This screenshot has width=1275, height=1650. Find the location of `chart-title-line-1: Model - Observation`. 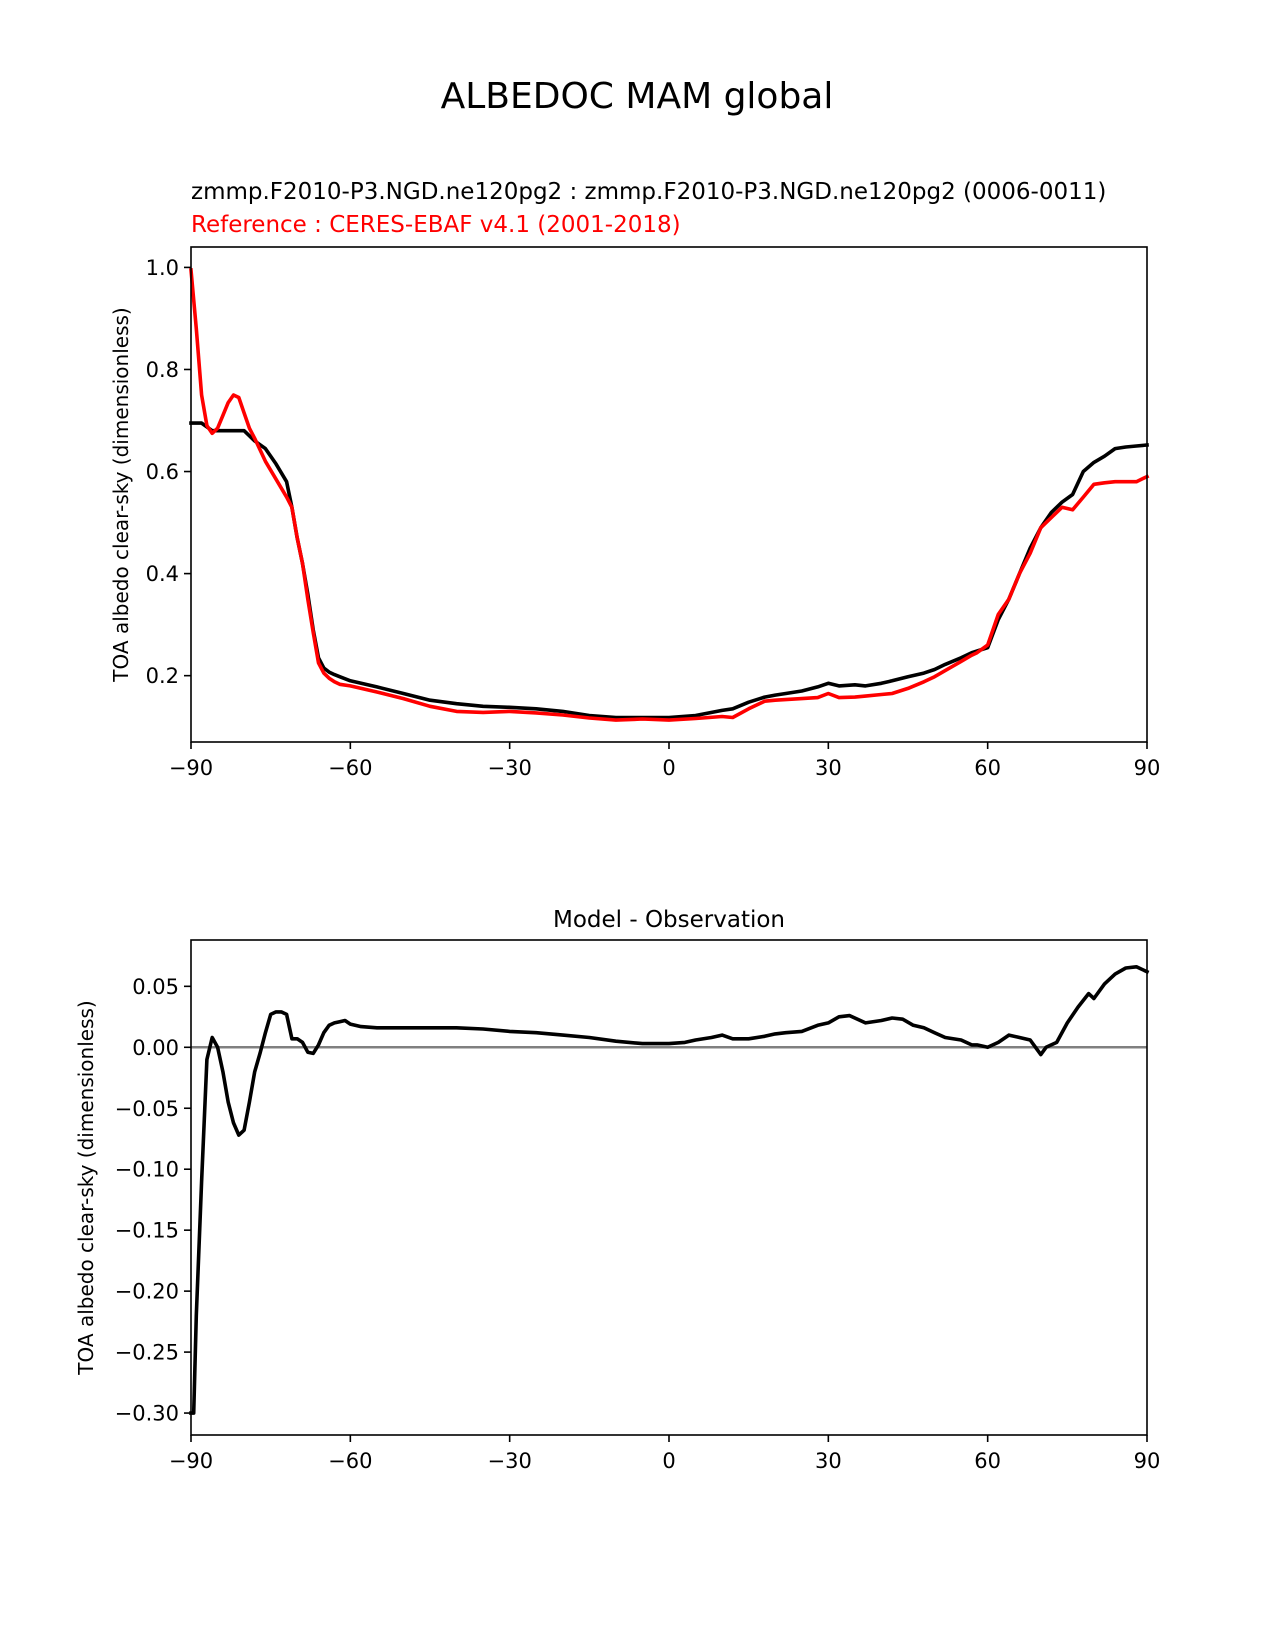

chart-title-line-1: Model - Observation is located at coordinates (669, 920).